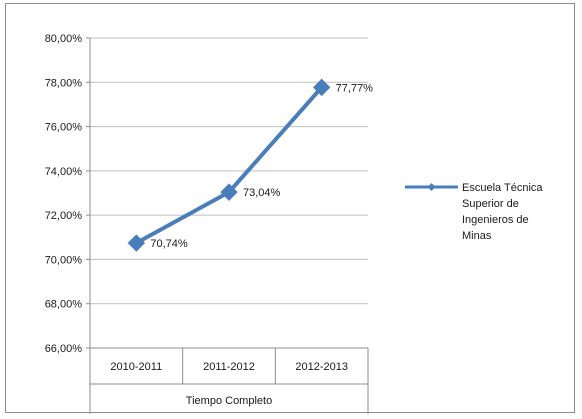 This screenshot has width=582, height=419. Describe the element at coordinates (502, 188) in the screenshot. I see `legend-label: Escuela Técnica` at that location.